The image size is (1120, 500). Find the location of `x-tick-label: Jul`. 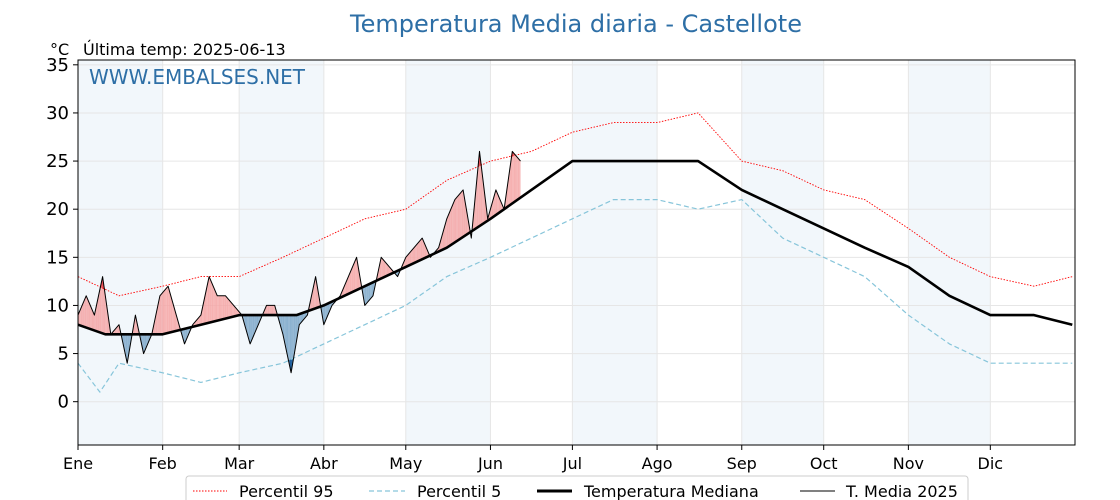

x-tick-label: Jul is located at coordinates (572, 463).